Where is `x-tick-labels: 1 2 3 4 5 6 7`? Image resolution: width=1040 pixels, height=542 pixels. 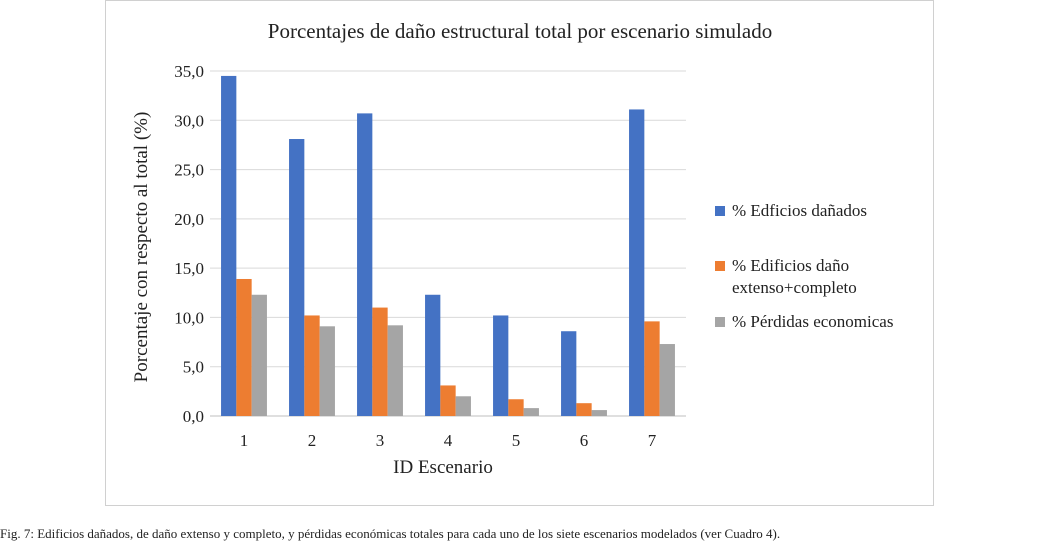
x-tick-labels: 1 2 3 4 5 6 7 is located at coordinates (448, 440).